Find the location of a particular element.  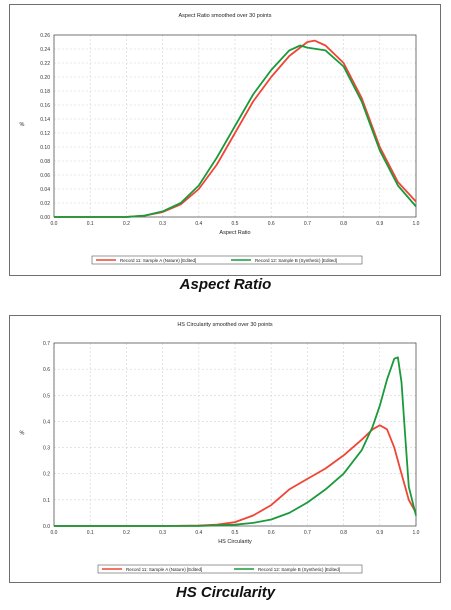

y-tick-label: 0.18 is located at coordinates (45, 92).